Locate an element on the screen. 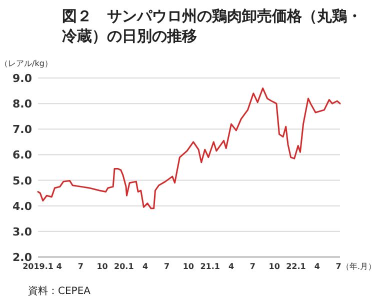  x-tick-label: 2019.1 is located at coordinates (38, 266).